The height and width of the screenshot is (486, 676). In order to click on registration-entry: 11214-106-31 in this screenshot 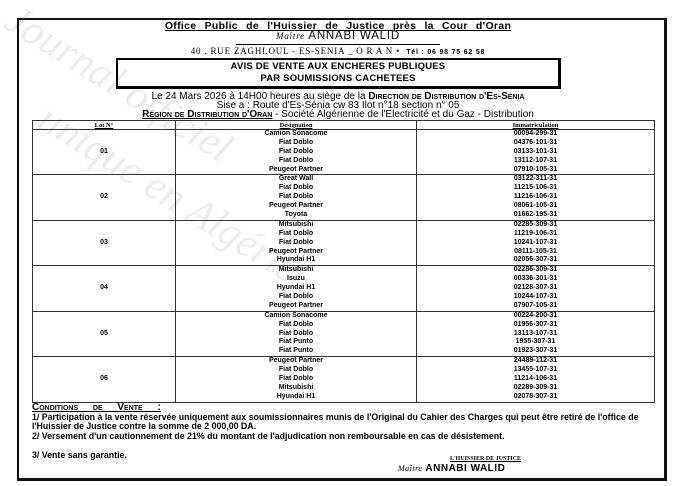, I will do `click(535, 379)`.